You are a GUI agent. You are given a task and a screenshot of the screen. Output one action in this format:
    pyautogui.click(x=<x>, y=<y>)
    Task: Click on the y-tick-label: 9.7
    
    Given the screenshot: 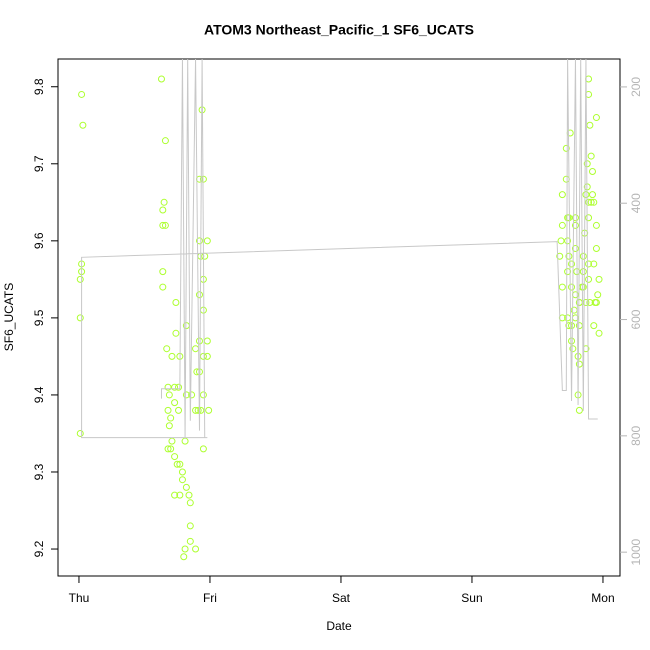 What is the action you would take?
    pyautogui.click(x=39, y=163)
    